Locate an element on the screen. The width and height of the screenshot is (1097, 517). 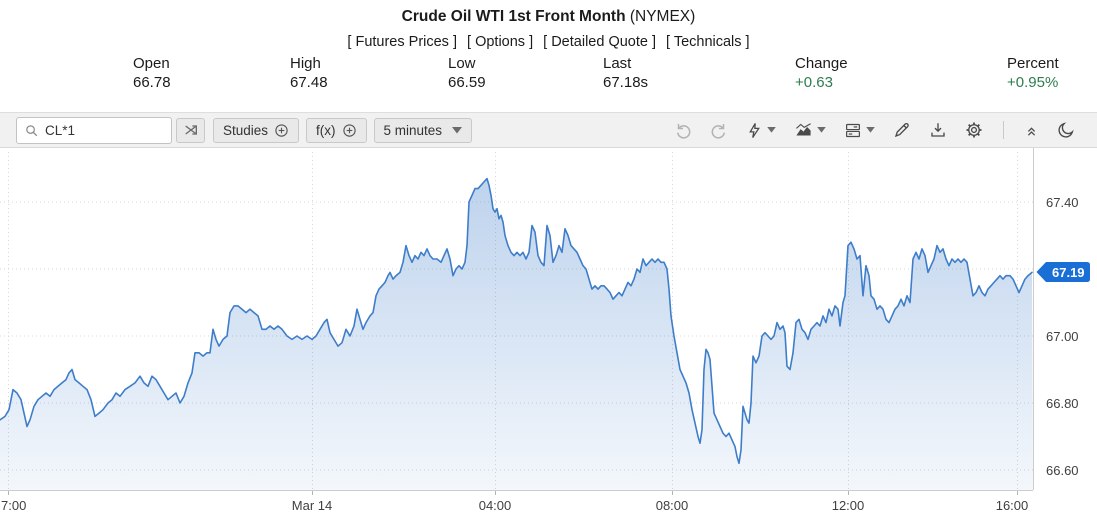
quote-label: Percent is located at coordinates (1033, 63).